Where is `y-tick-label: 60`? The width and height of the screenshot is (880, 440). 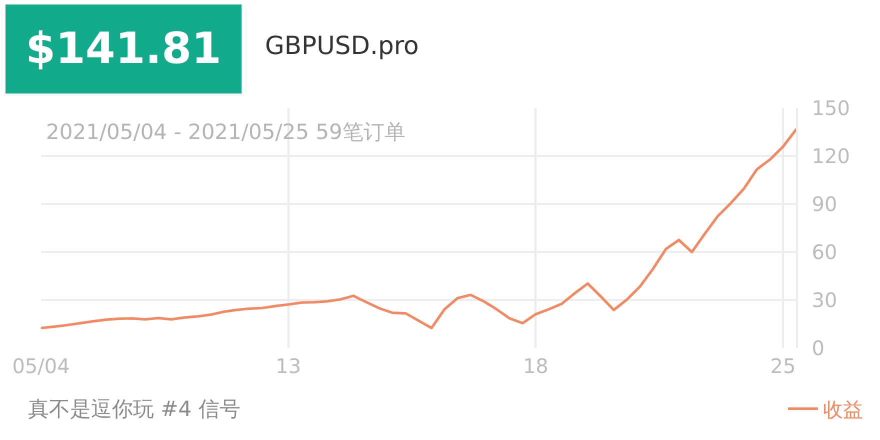
y-tick-label: 60 is located at coordinates (825, 252).